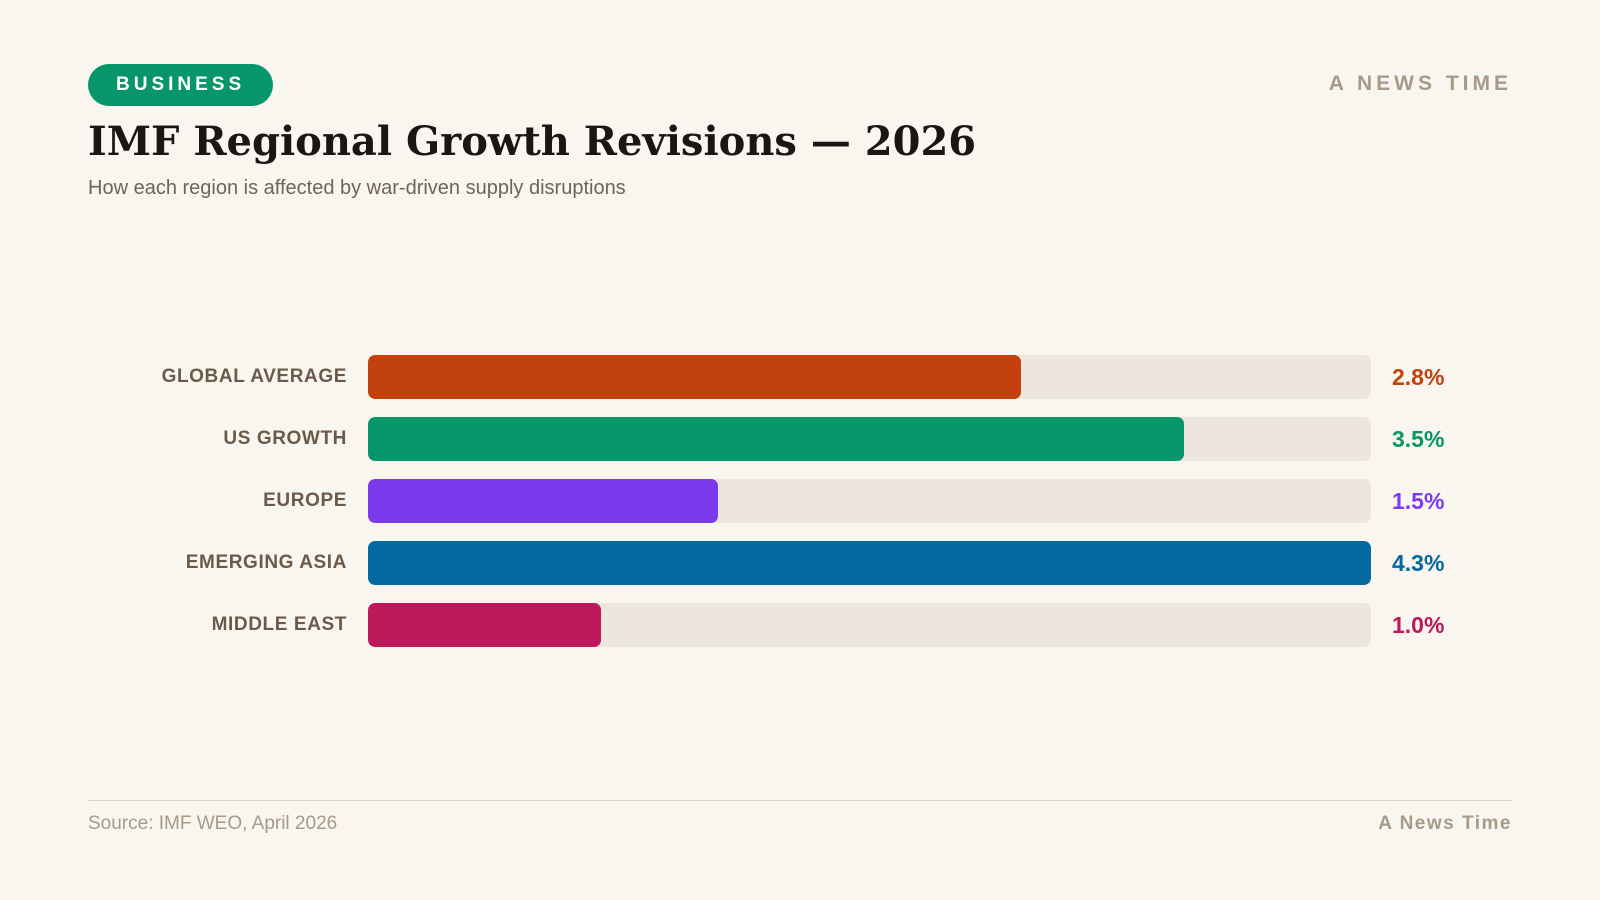  I want to click on brand-logo-bottom: A News Time, so click(1445, 823).